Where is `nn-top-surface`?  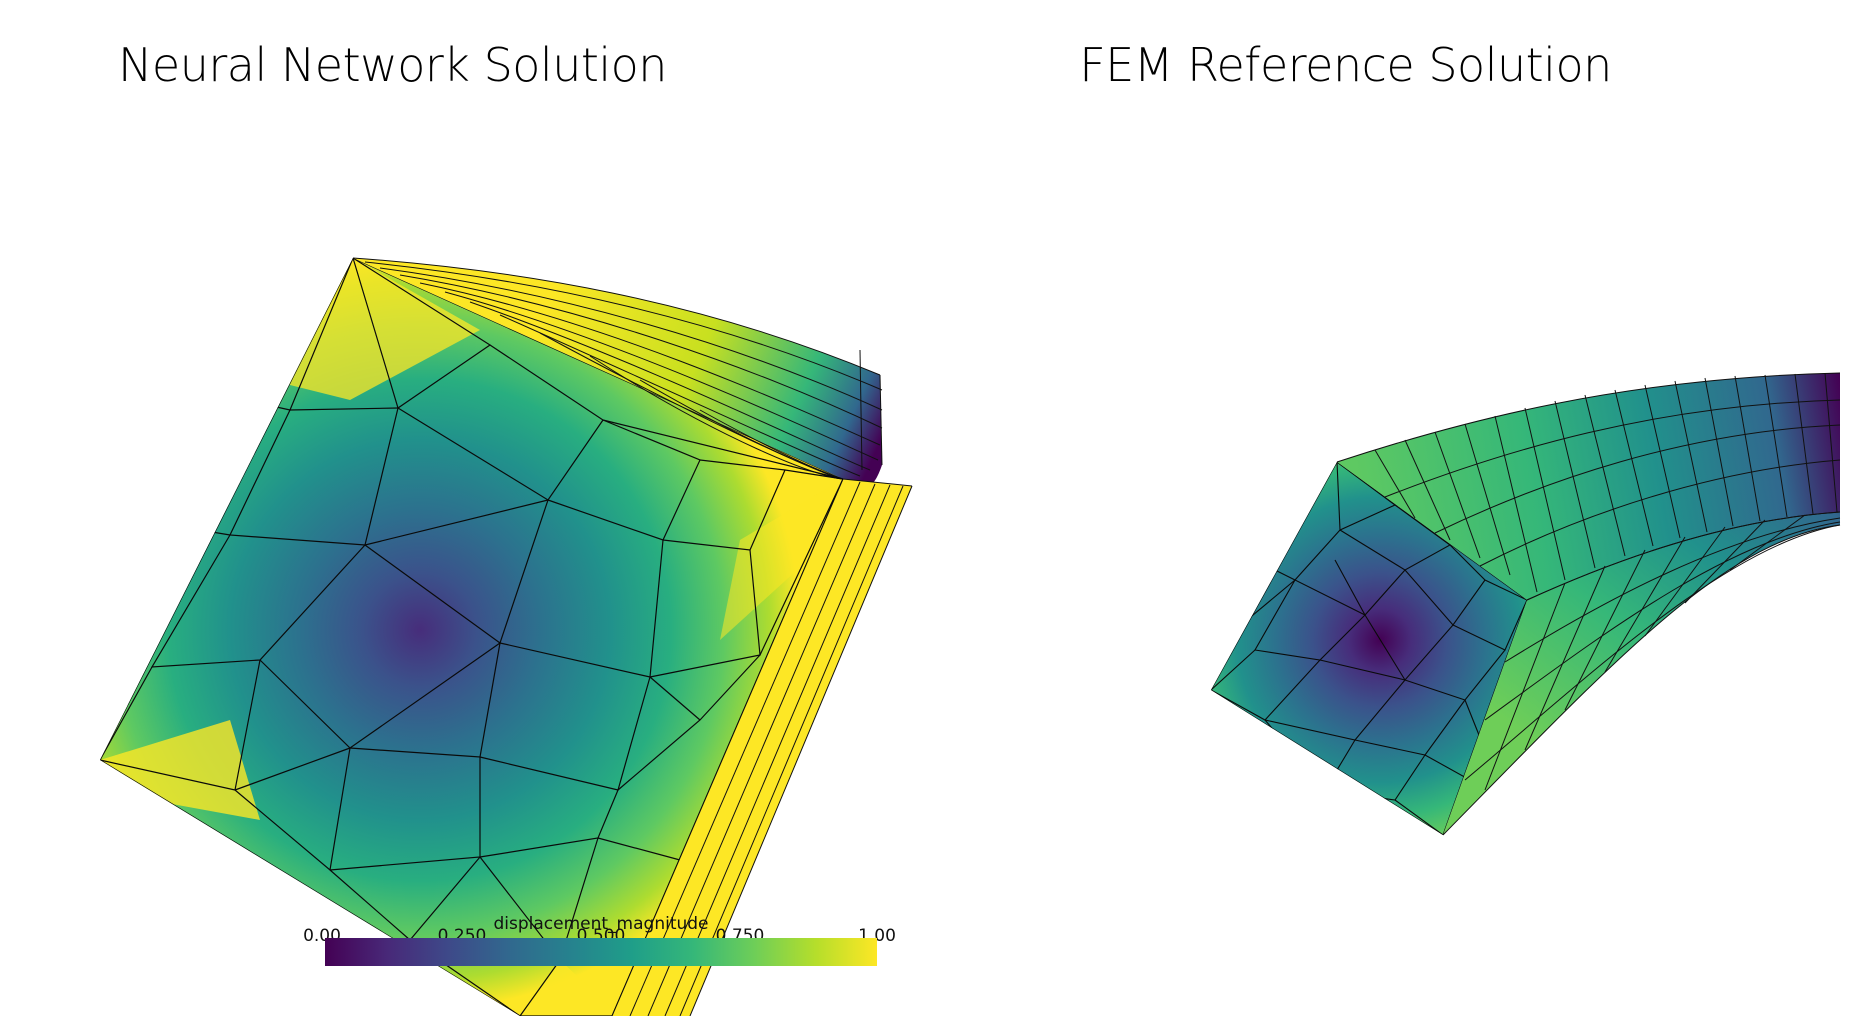 nn-top-surface is located at coordinates (617, 373).